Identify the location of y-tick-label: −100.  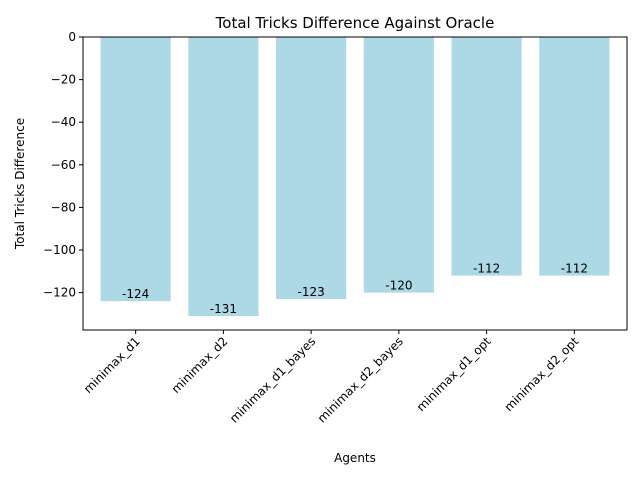
(59, 250).